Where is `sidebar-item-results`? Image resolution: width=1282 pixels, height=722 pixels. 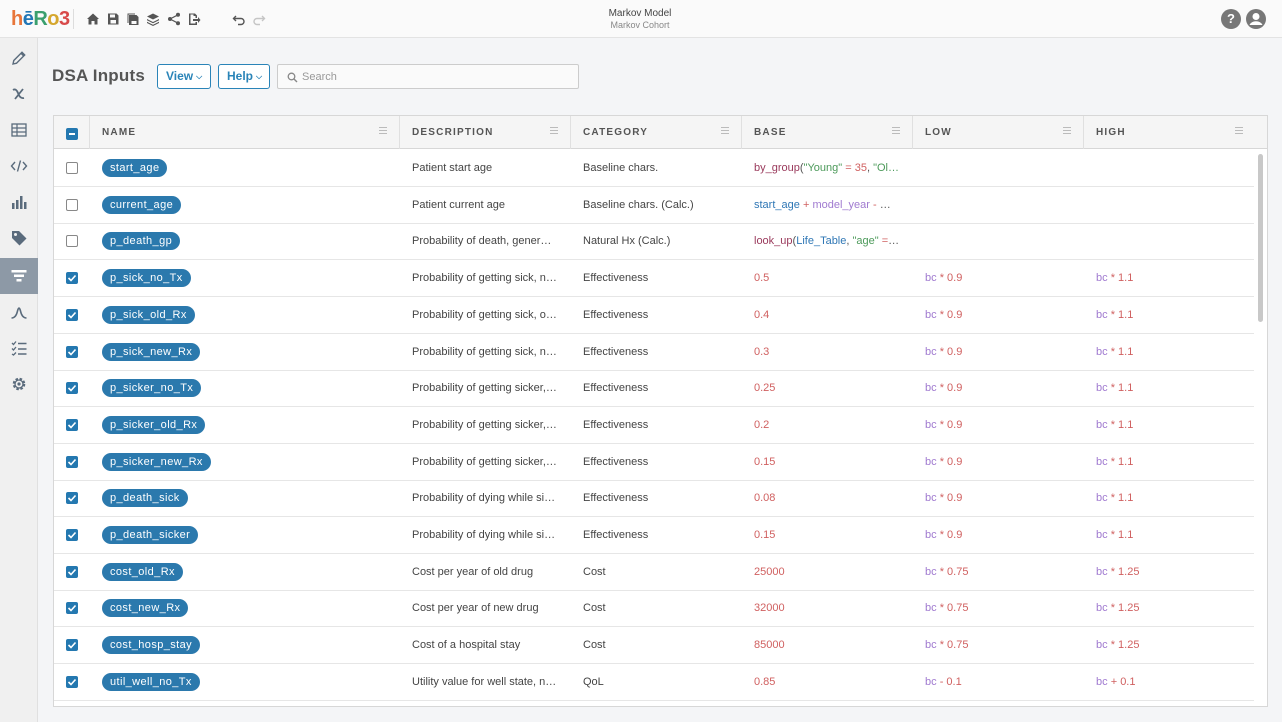
sidebar-item-results is located at coordinates (19, 202).